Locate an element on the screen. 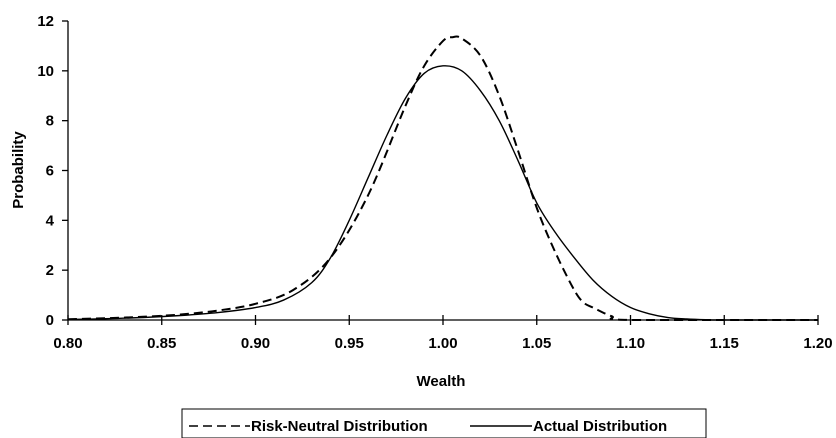 The width and height of the screenshot is (836, 438). y-tick-label: 0 is located at coordinates (50, 320).